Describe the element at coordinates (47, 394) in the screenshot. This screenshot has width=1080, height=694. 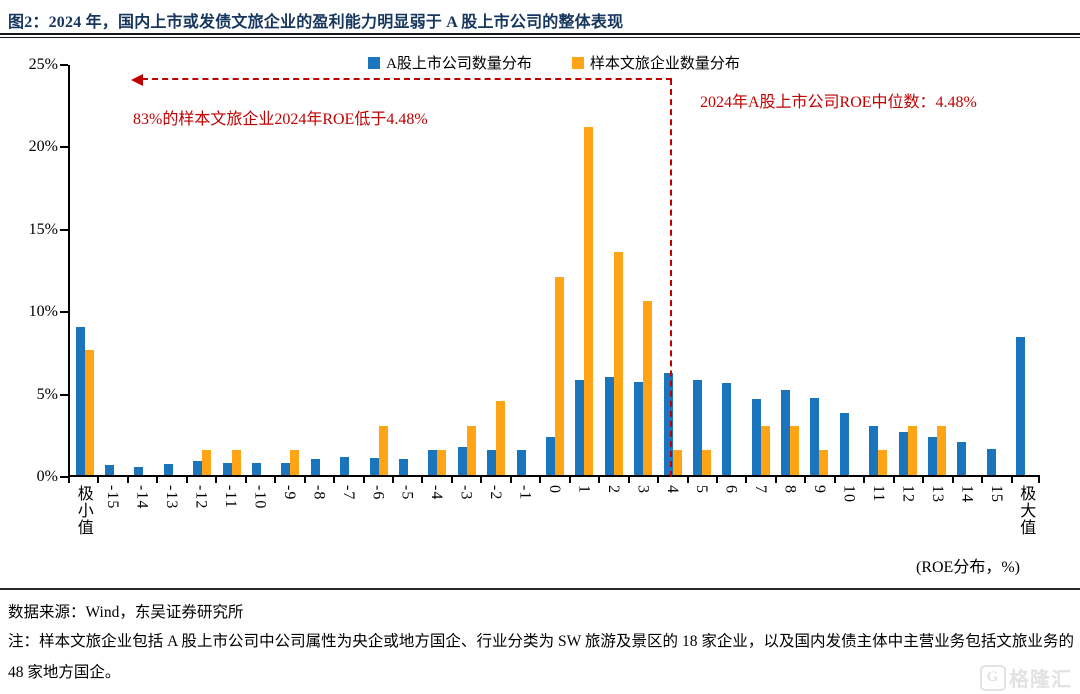
I see `y-tick-label: 5%` at that location.